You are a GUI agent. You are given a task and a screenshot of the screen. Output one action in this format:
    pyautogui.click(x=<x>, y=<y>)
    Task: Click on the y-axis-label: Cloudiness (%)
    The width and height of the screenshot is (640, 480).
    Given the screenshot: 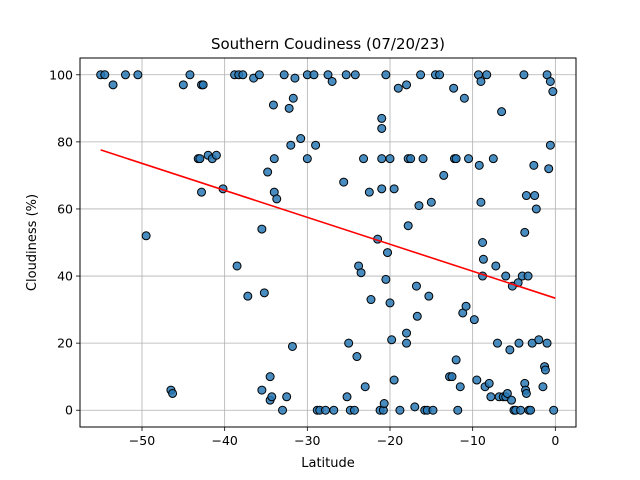 What is the action you would take?
    pyautogui.click(x=32, y=242)
    